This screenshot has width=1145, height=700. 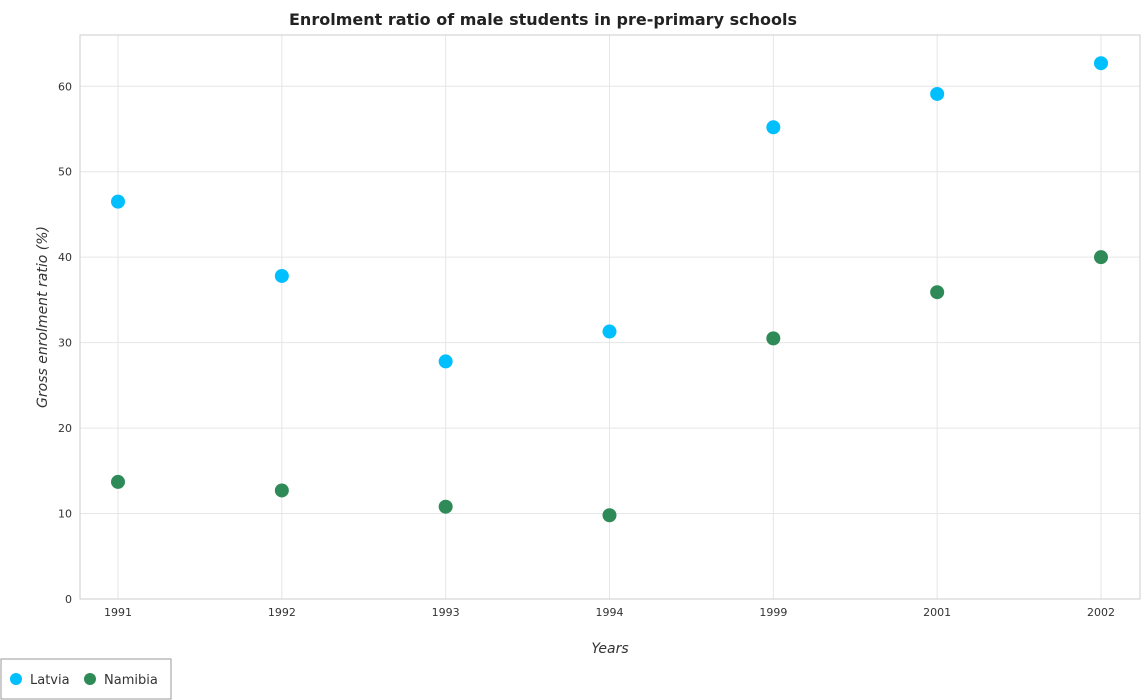 I want to click on y-tick-label: 0, so click(x=68, y=599).